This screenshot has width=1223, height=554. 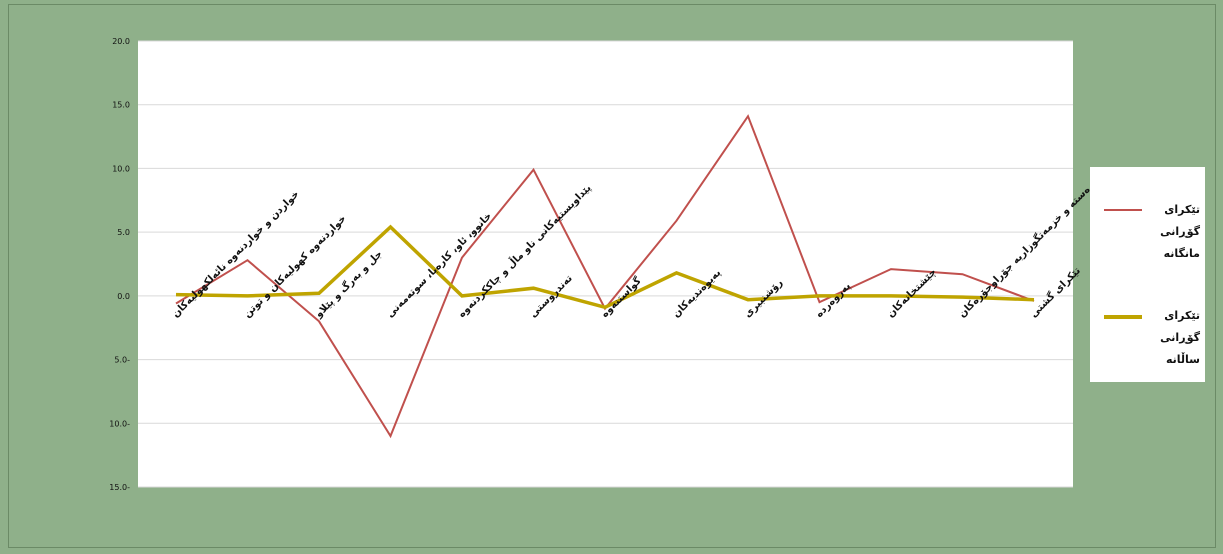 What do you see at coordinates (119, 487) in the screenshot?
I see `y-tick-label: 15.0-` at bounding box center [119, 487].